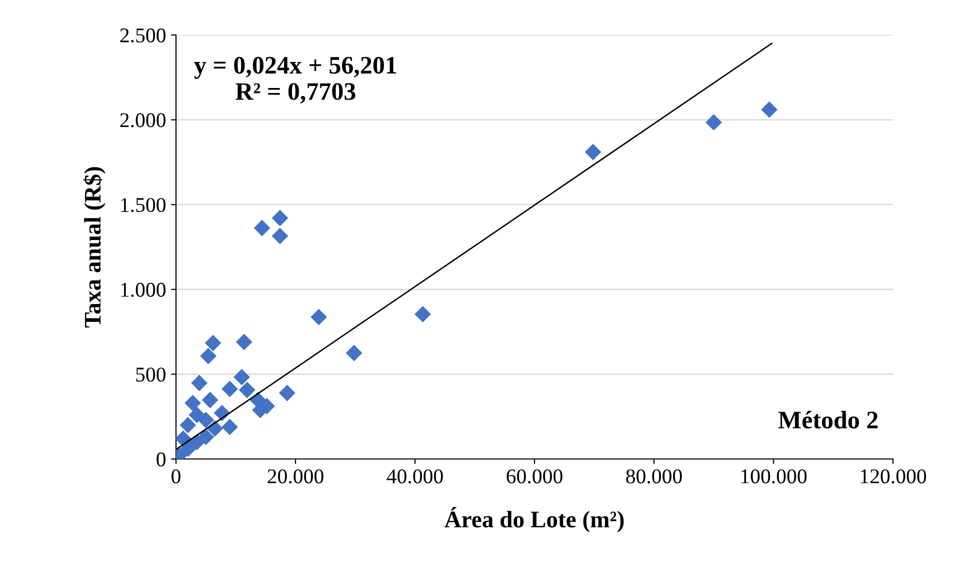  Describe the element at coordinates (414, 476) in the screenshot. I see `x-tick-label: 40.000` at that location.